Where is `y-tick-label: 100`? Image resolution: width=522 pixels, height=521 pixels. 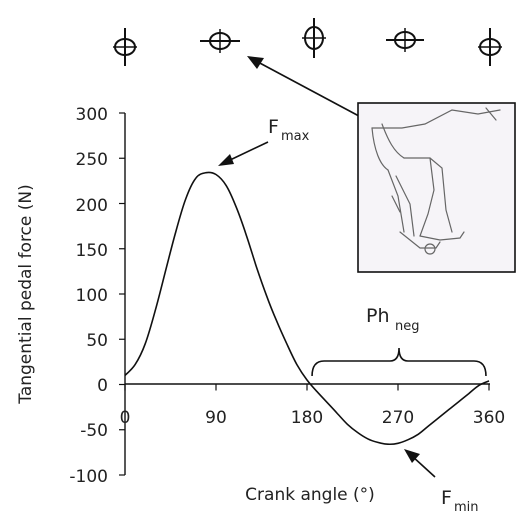 y-tick-label: 100 is located at coordinates (92, 296).